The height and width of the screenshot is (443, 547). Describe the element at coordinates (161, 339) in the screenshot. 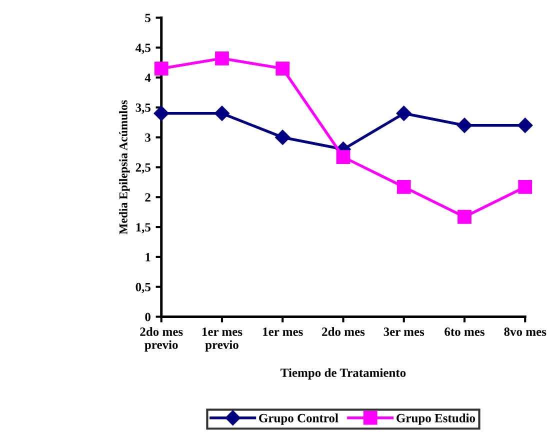

I see `x-tick-label: 2do mes previo` at that location.